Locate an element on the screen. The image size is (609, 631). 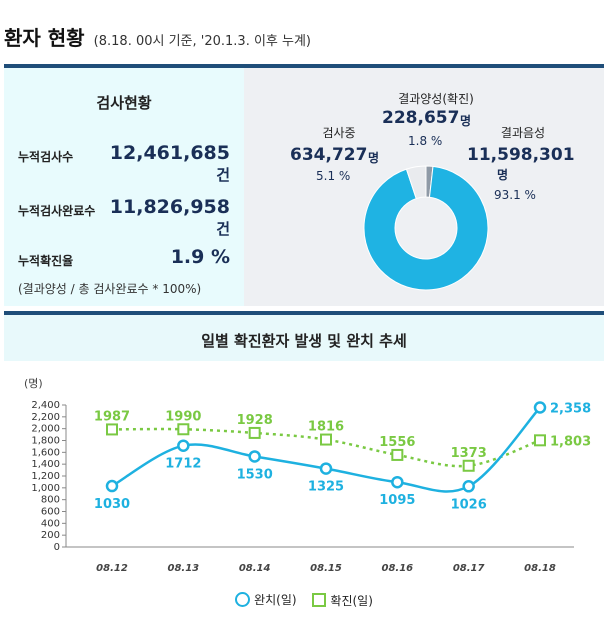
data-label-recovered: 1095 is located at coordinates (397, 500).